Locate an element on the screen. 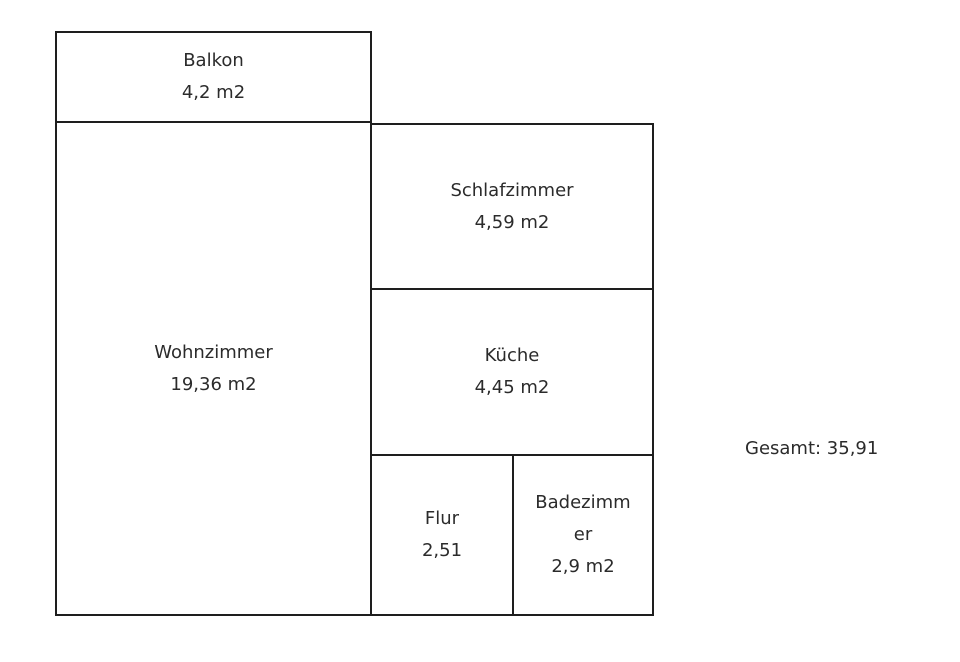 The image size is (960, 662). room-kueche: Küche 4,45 m2 is located at coordinates (512, 372).